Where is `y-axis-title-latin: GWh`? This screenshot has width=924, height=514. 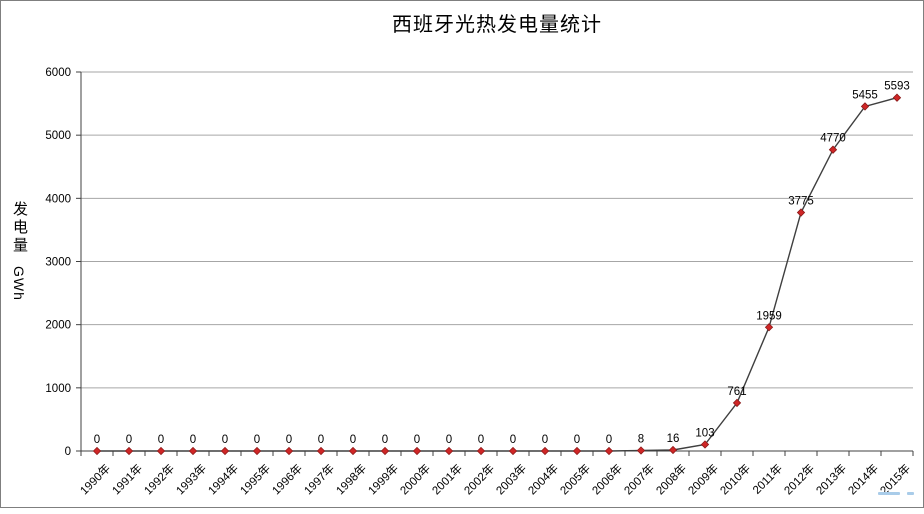 y-axis-title-latin: GWh is located at coordinates (19, 284).